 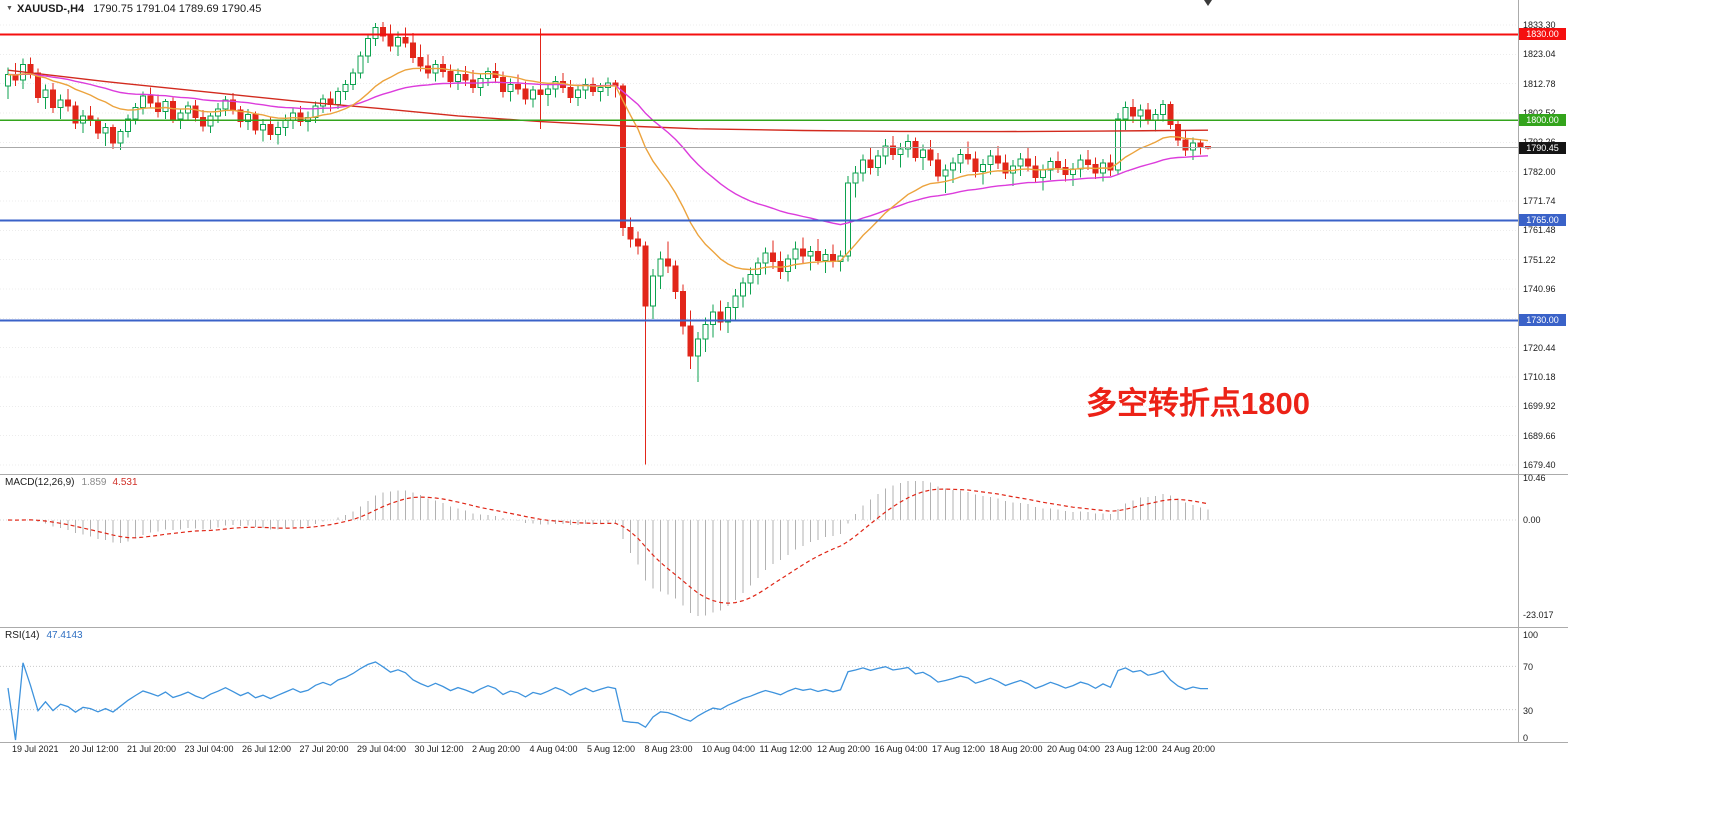 I want to click on time-axis-label: 12 Aug 20:00, so click(x=844, y=749).